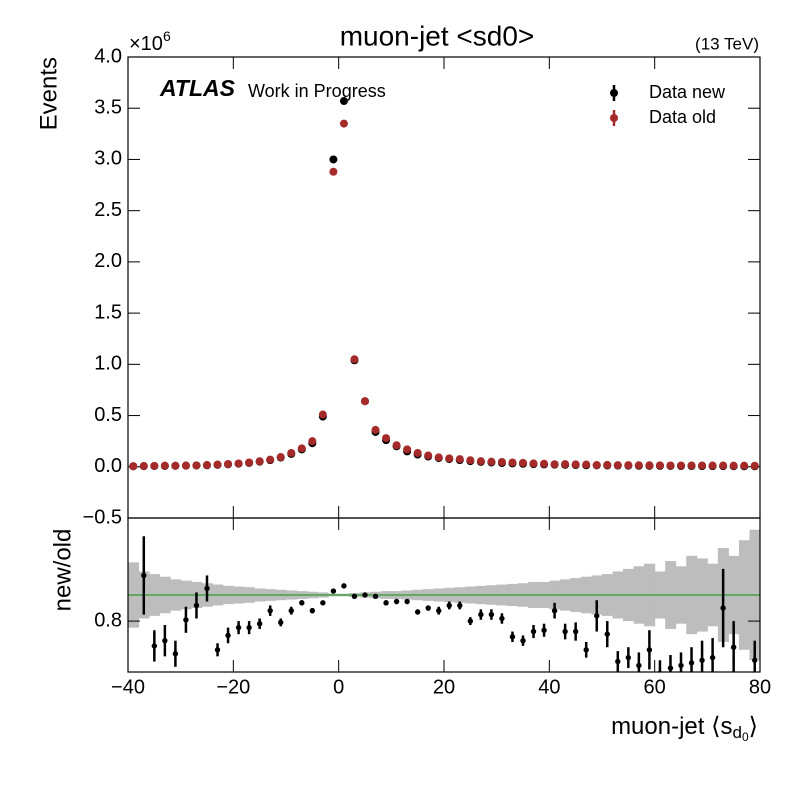 Image resolution: width=800 pixels, height=800 pixels. Describe the element at coordinates (682, 117) in the screenshot. I see `legend-label: Data old` at that location.